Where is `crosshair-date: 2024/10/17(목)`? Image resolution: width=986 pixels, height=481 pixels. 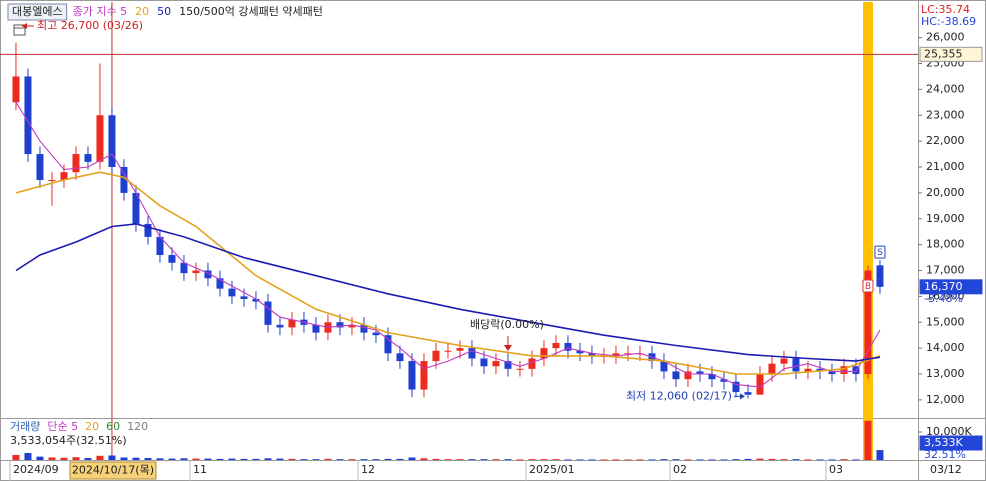
crosshair-date: 2024/10/17(목) is located at coordinates (113, 470).